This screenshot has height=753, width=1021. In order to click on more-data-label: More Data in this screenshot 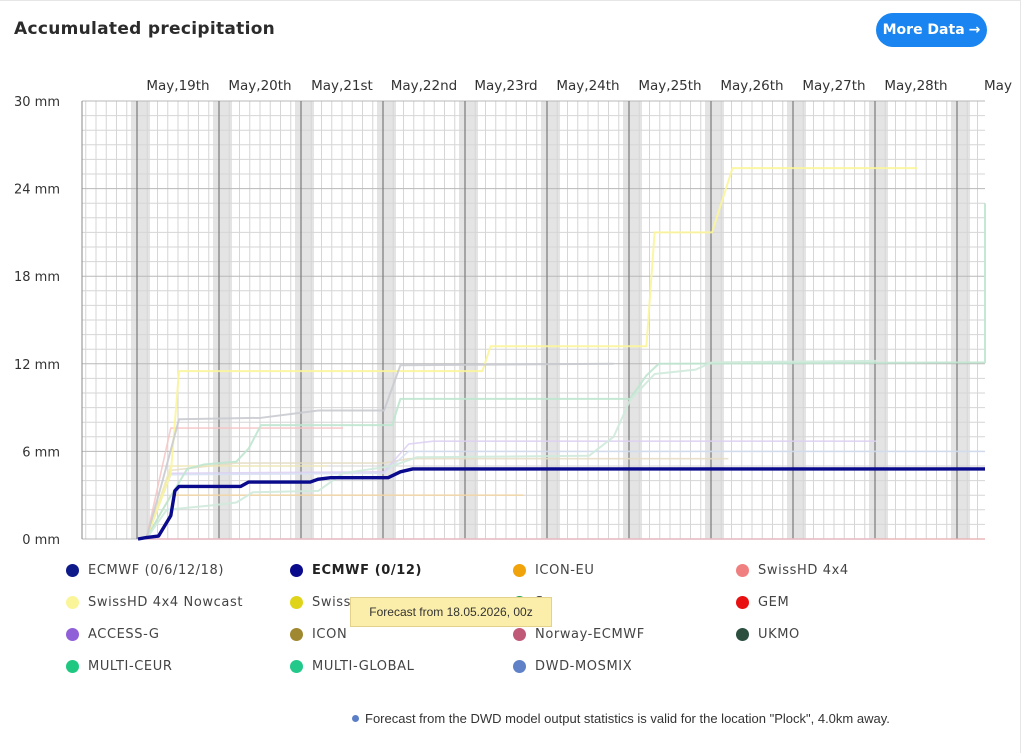, I will do `click(923, 30)`.